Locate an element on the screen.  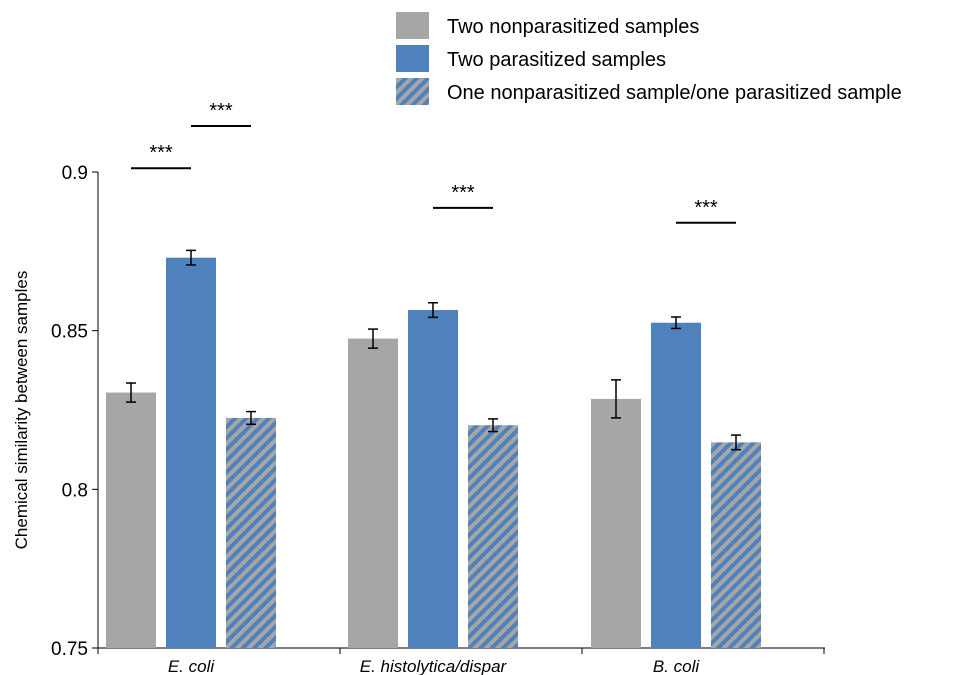
legend-label-1: Two parasitized samples is located at coordinates (556, 60).